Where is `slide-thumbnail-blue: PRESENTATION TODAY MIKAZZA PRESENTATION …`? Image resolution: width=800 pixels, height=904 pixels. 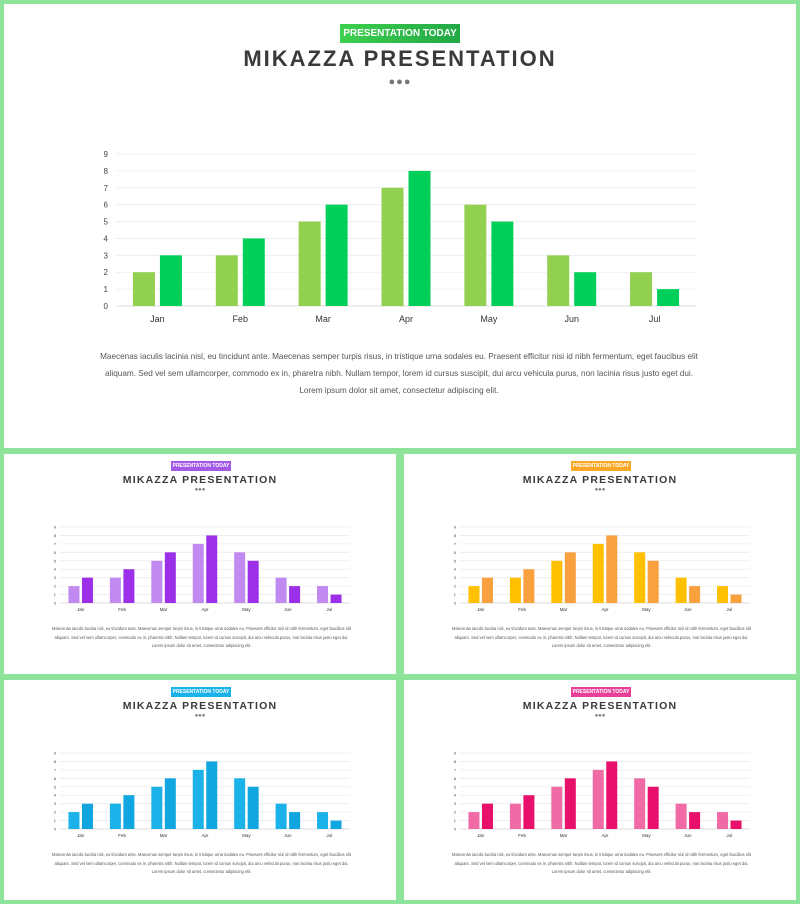 slide-thumbnail-blue: PRESENTATION TODAY MIKAZZA PRESENTATION … is located at coordinates (200, 790).